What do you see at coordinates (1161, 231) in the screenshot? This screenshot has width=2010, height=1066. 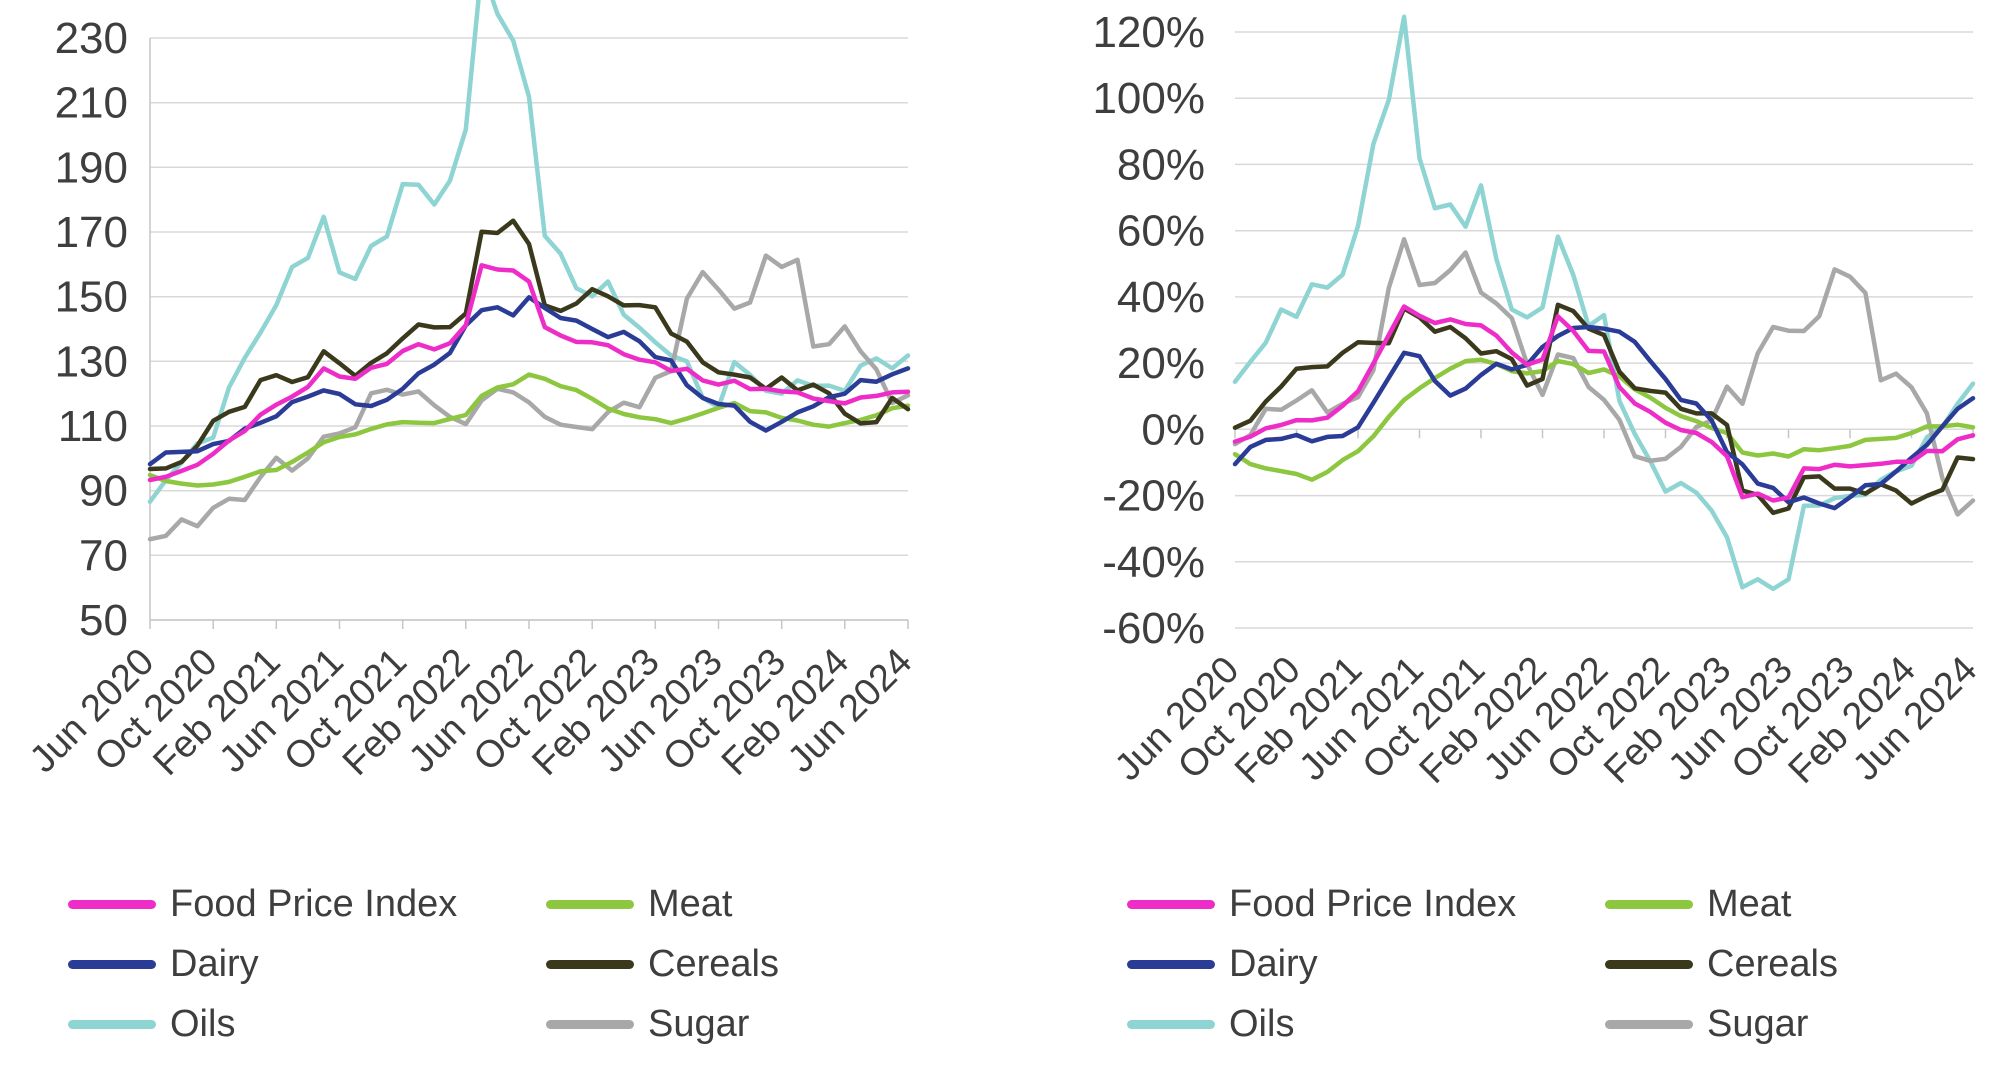 I see `y-axis-label: 60%` at bounding box center [1161, 231].